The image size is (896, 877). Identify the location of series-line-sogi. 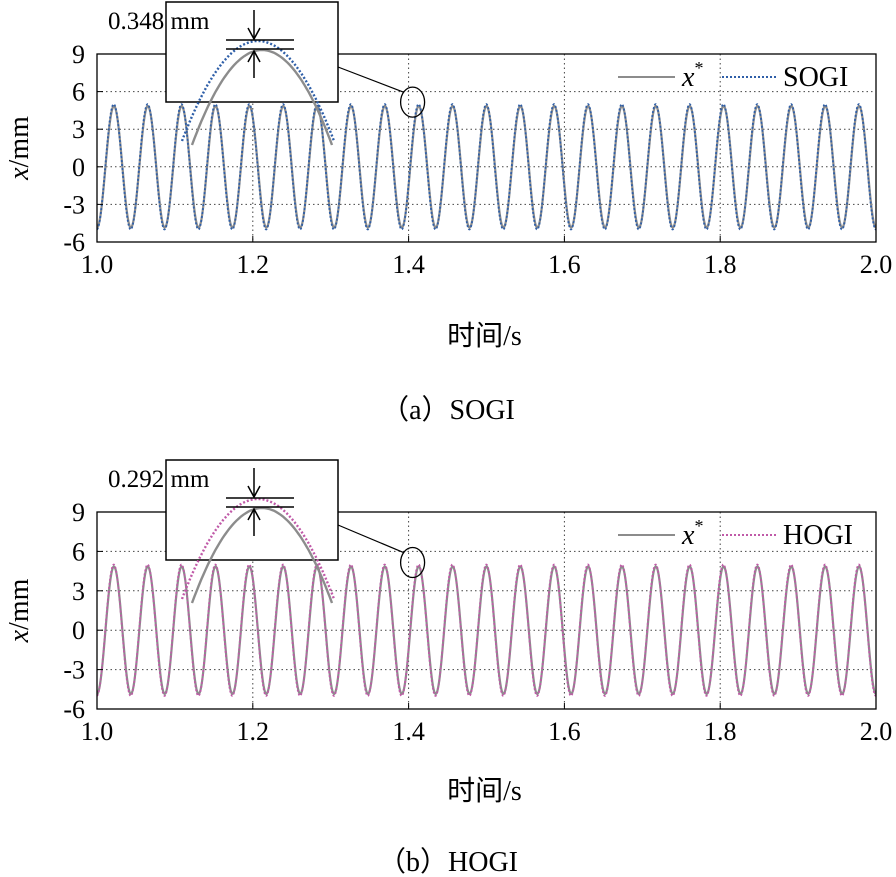
(486, 167).